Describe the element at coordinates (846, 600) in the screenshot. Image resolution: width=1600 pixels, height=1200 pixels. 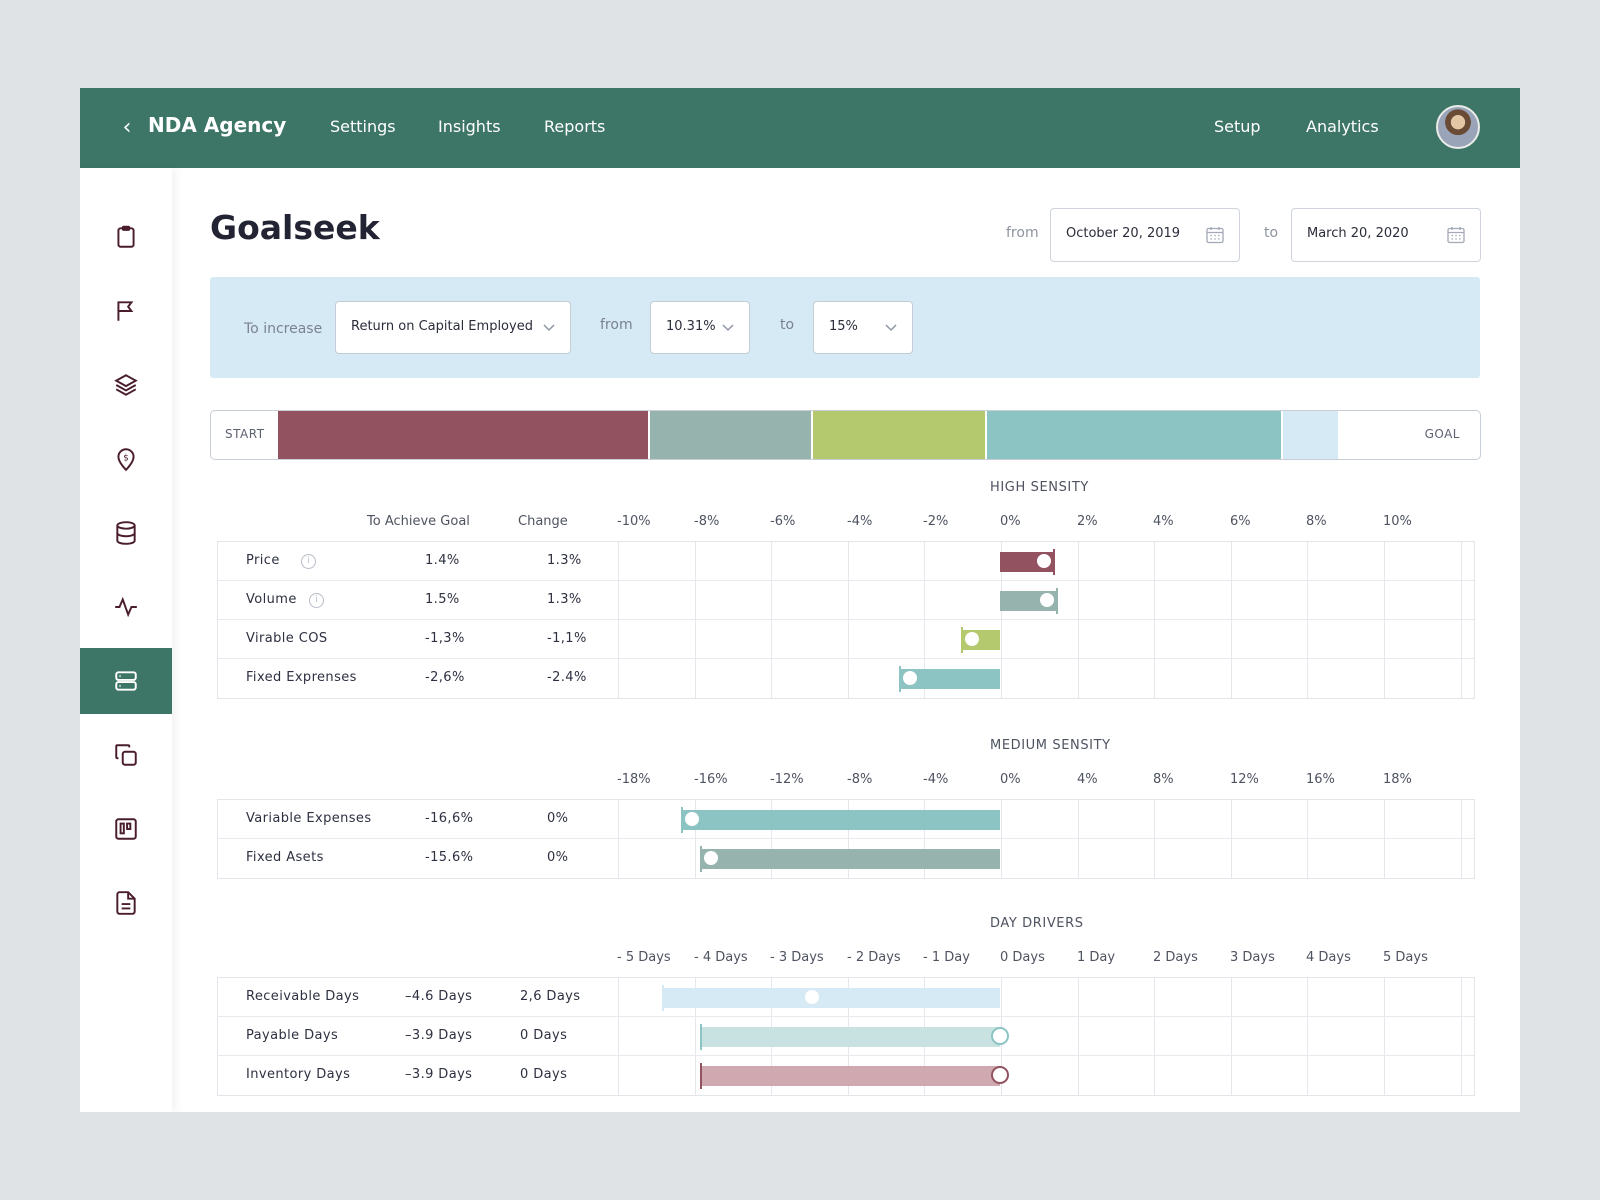
I see `table-row: Volume i 1.5% 1.3%` at that location.